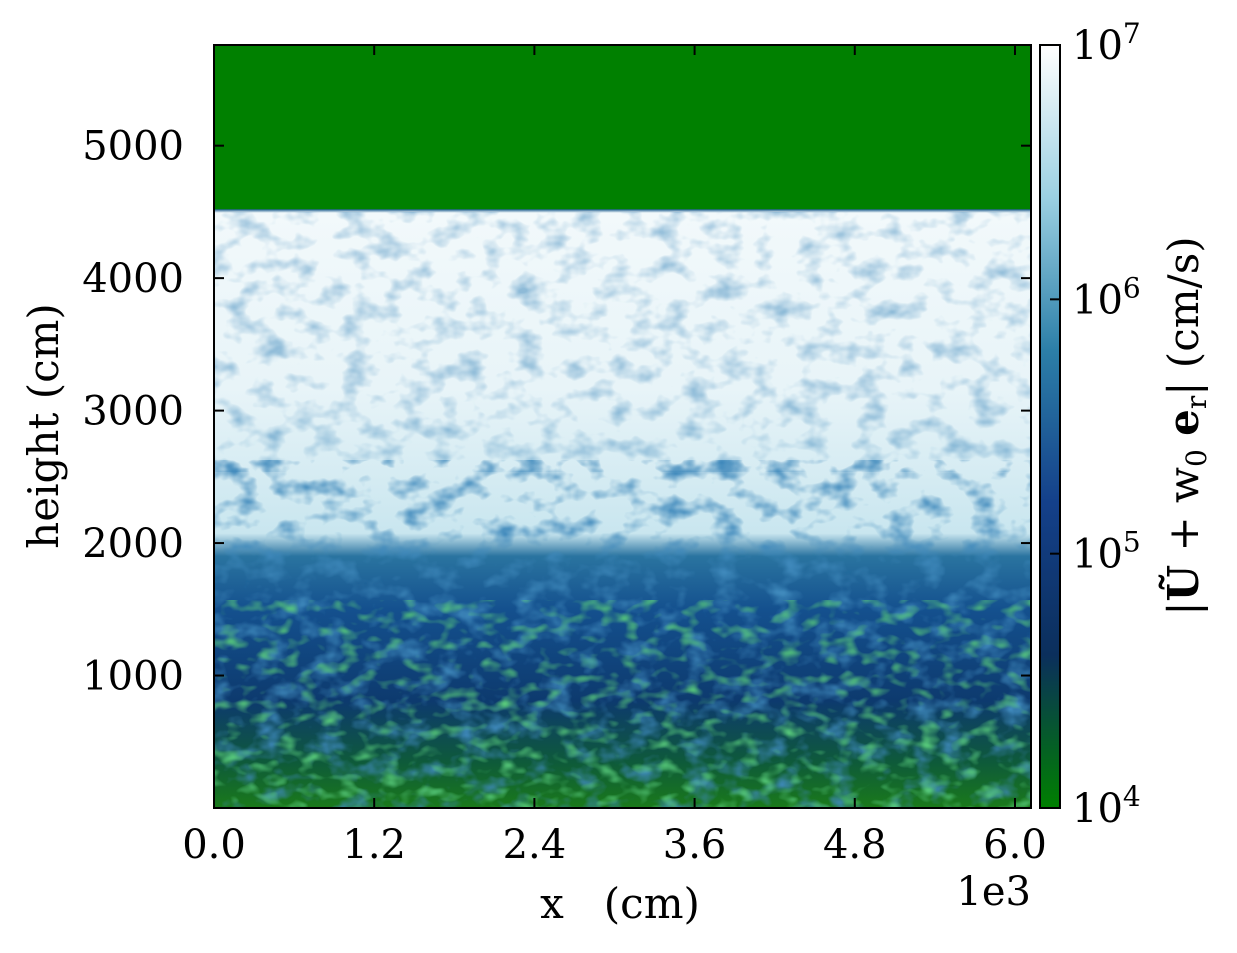 The image size is (1237, 953). Describe the element at coordinates (620, 903) in the screenshot. I see `x-axis-label: x (cm)` at that location.